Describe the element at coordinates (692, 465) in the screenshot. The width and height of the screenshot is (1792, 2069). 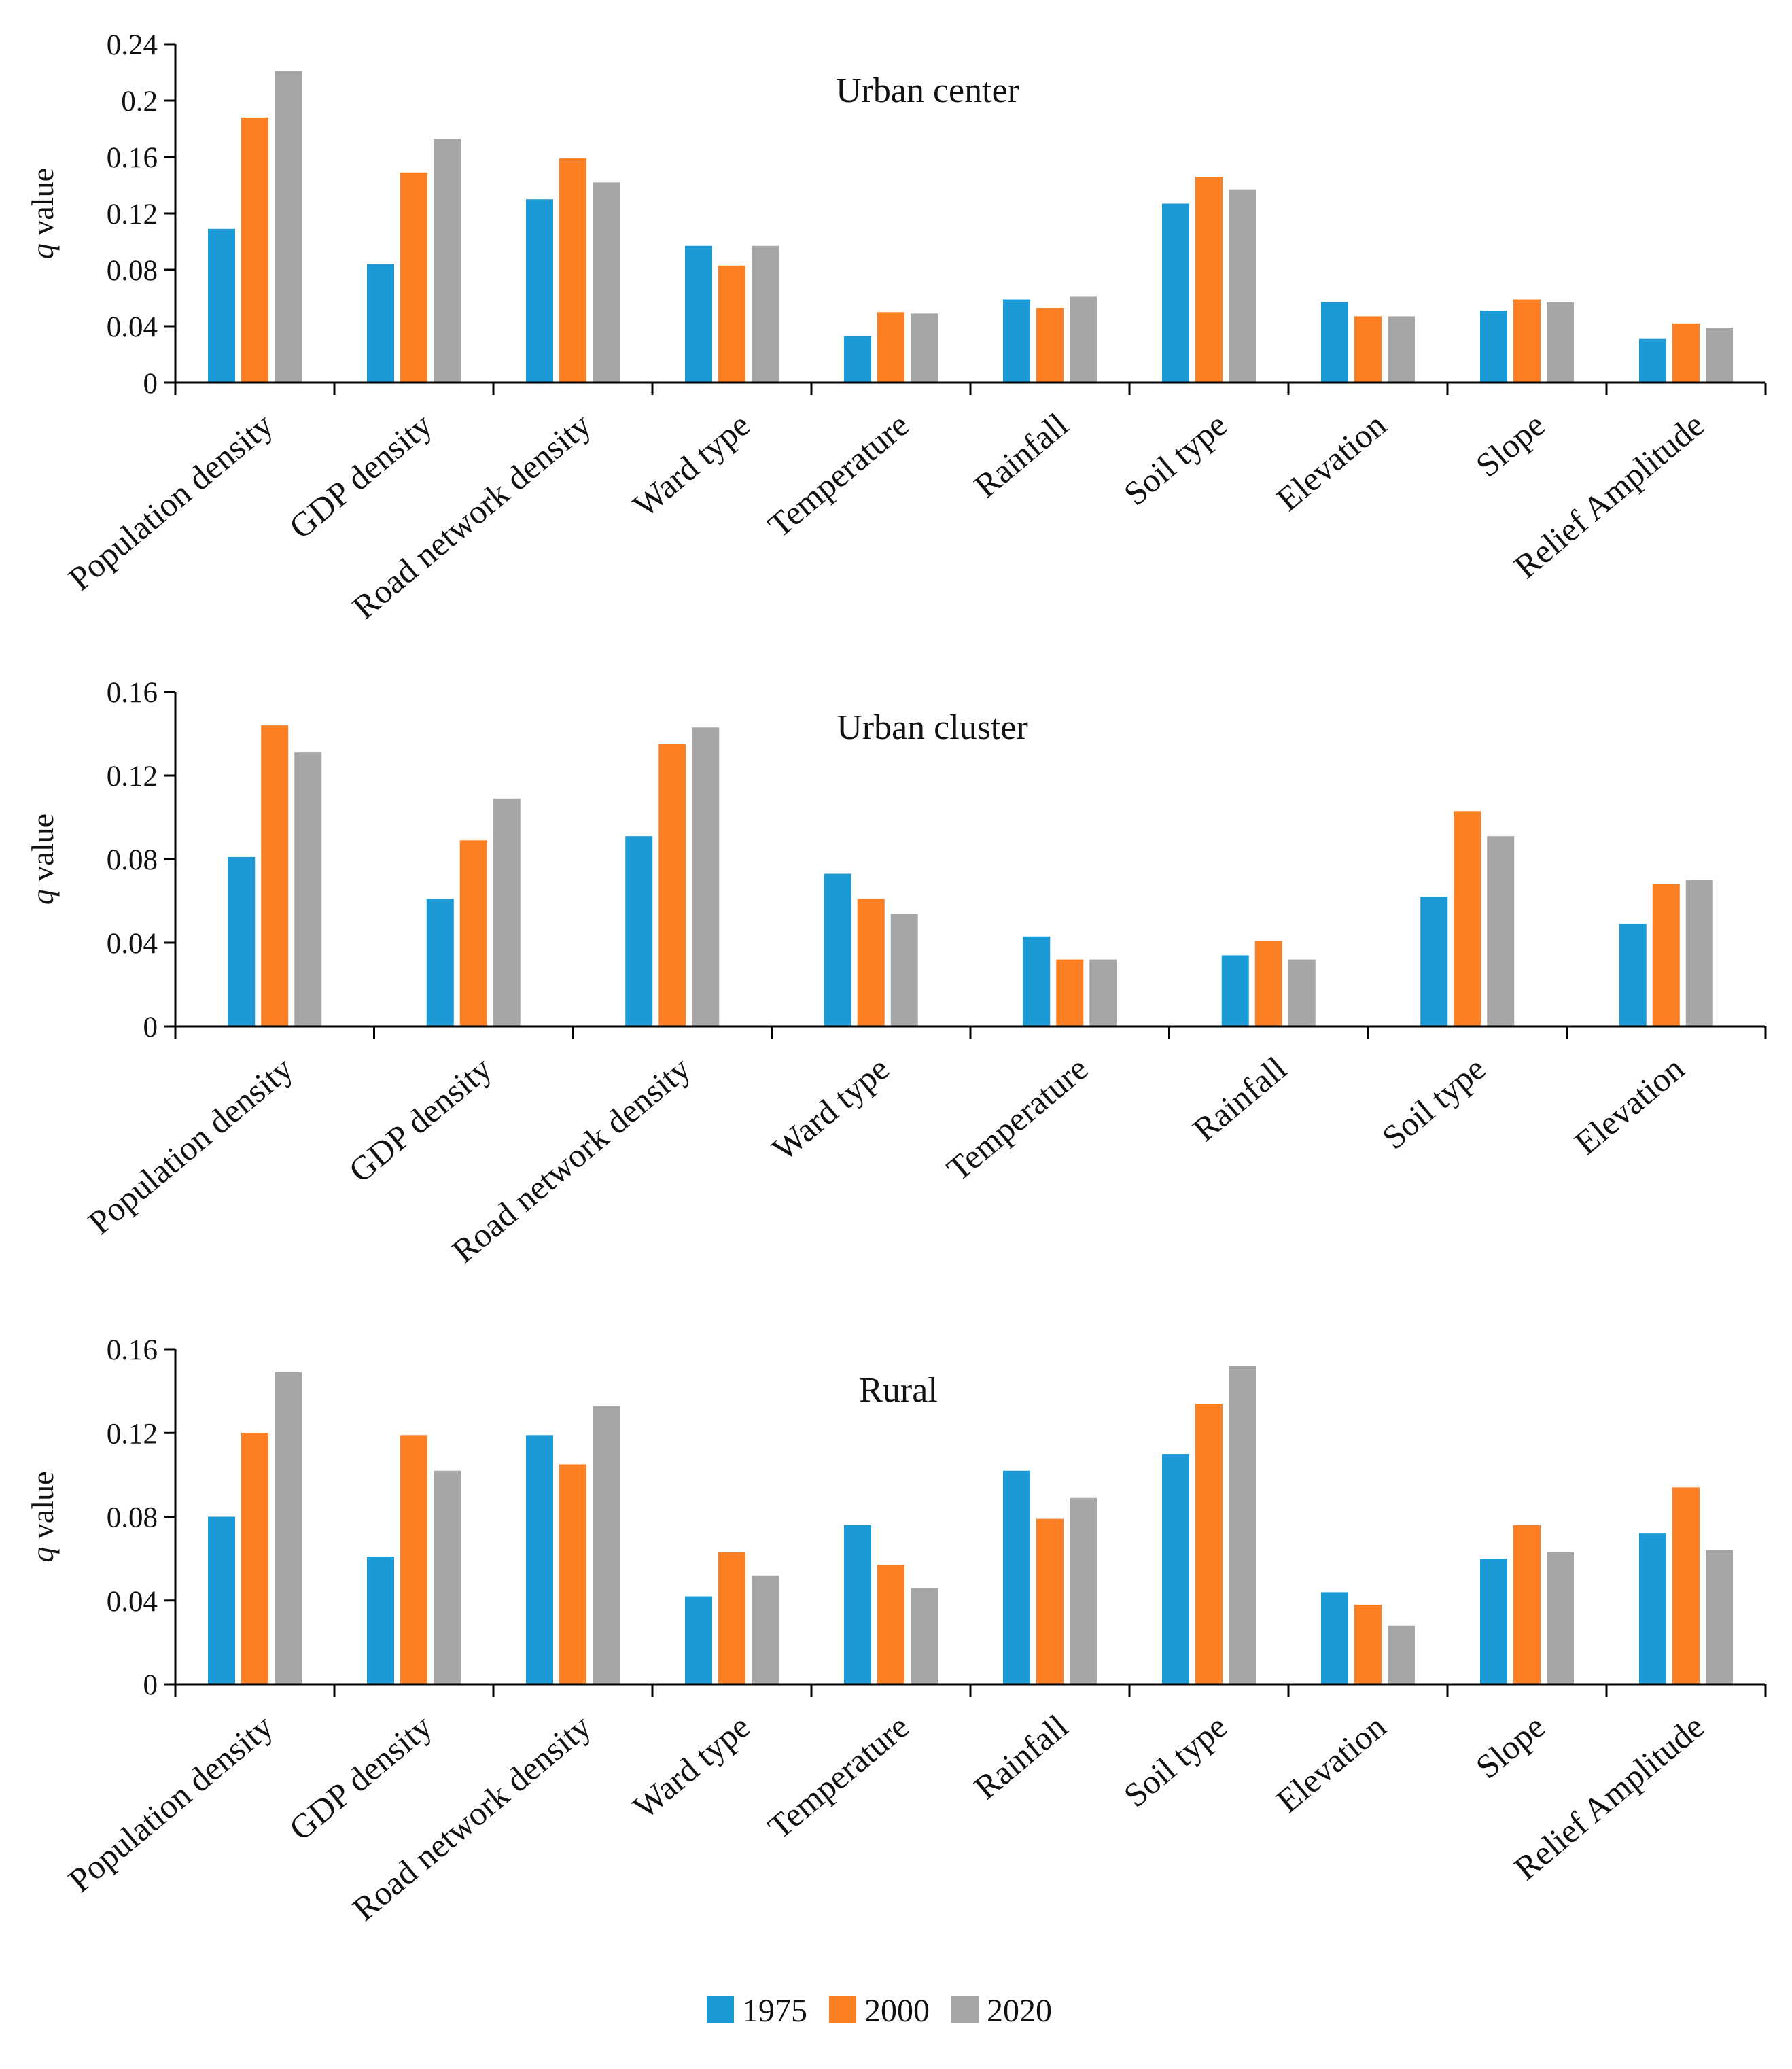
I see `category-label: Ward type` at that location.